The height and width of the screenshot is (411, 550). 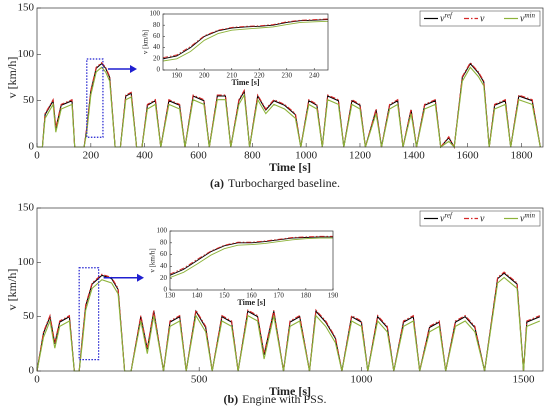 What do you see at coordinates (284, 399) in the screenshot?
I see `caption-text: Engine with PSS.` at bounding box center [284, 399].